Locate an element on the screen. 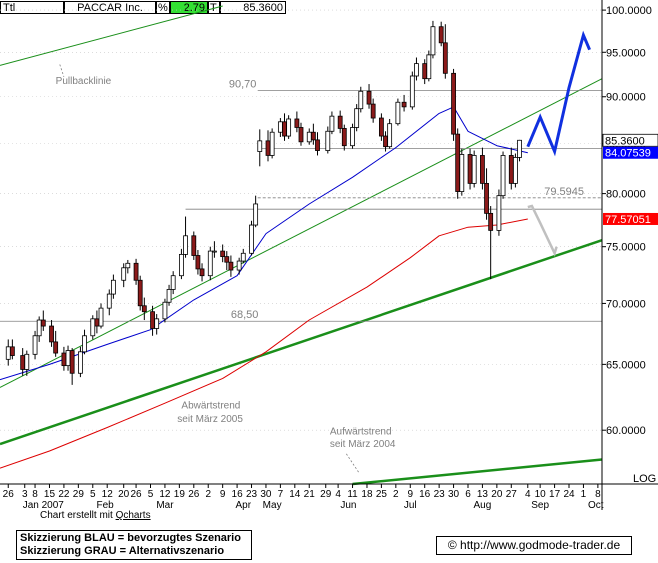 This screenshot has height=563, width=658. month-label-6: Jul is located at coordinates (410, 505).